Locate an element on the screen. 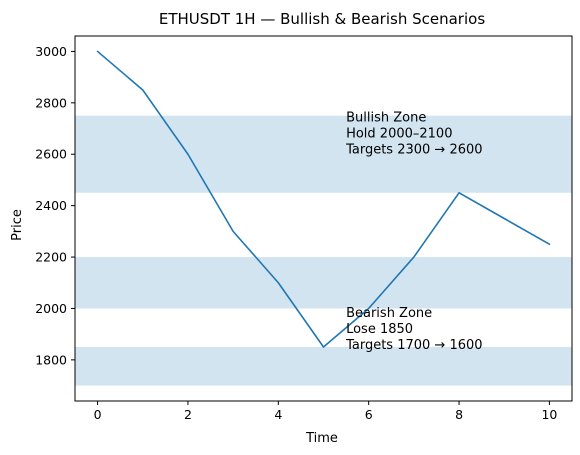  x-axis-title: Time is located at coordinates (321, 438).